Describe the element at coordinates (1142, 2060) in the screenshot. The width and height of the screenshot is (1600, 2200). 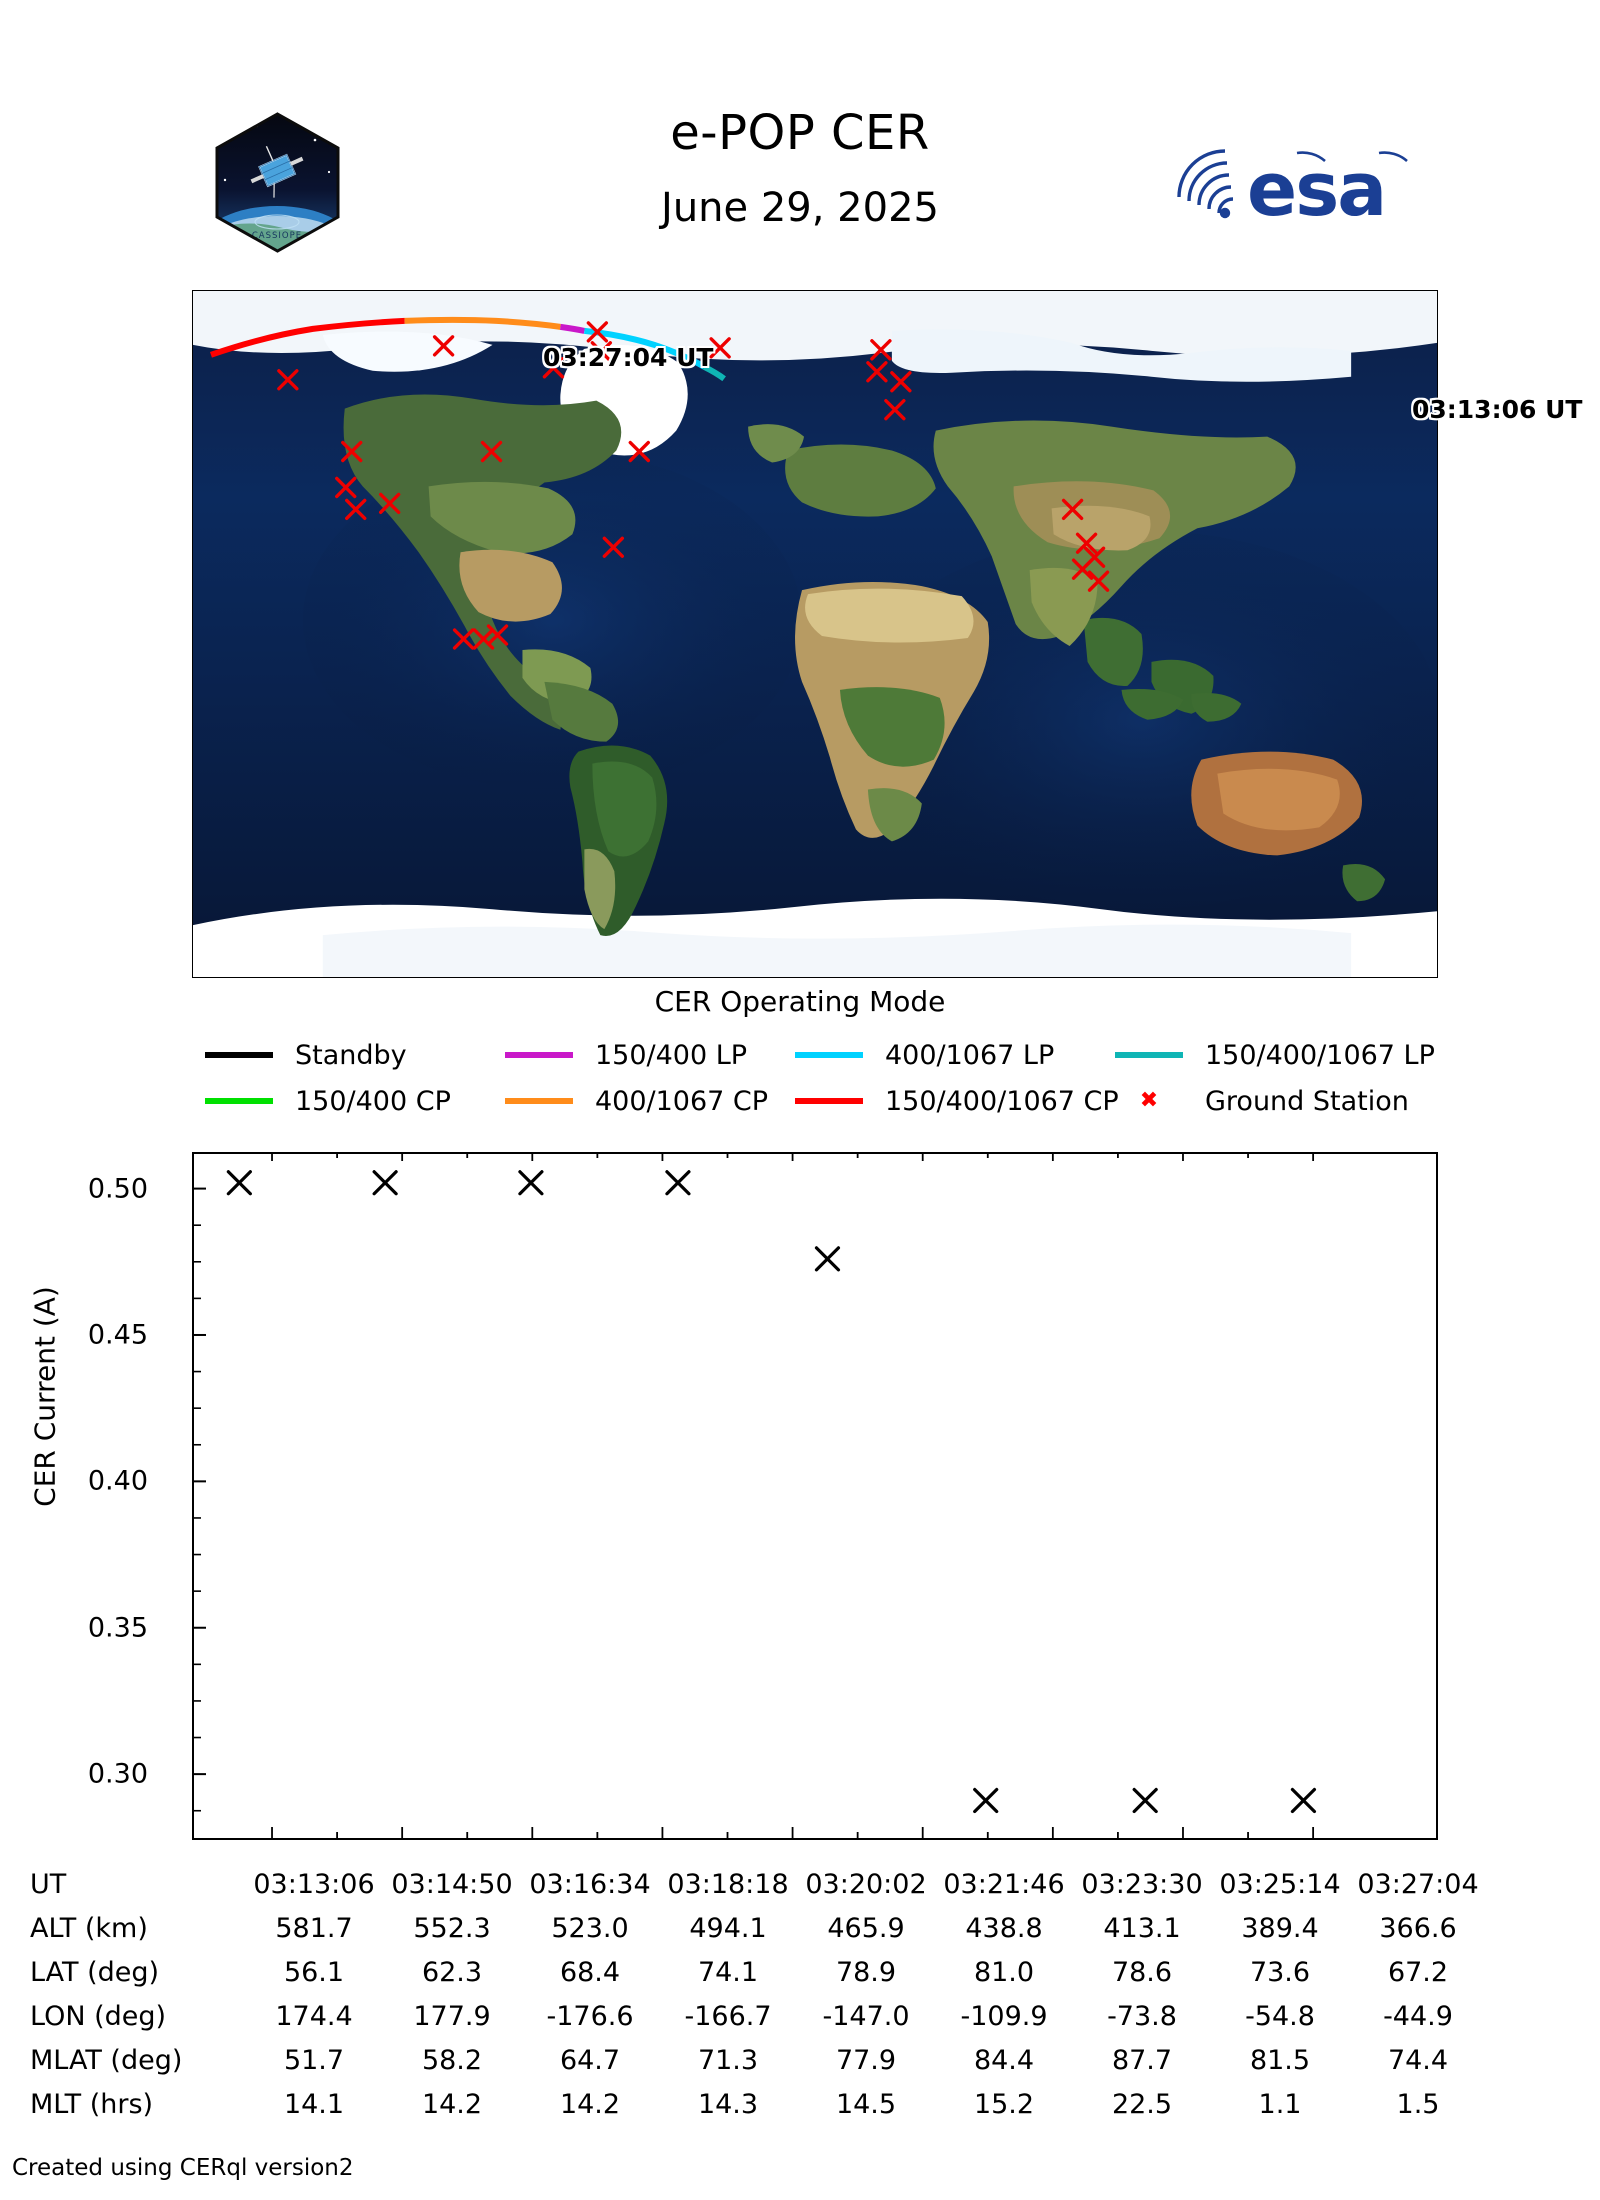
I see `table-cell: 87.7` at that location.